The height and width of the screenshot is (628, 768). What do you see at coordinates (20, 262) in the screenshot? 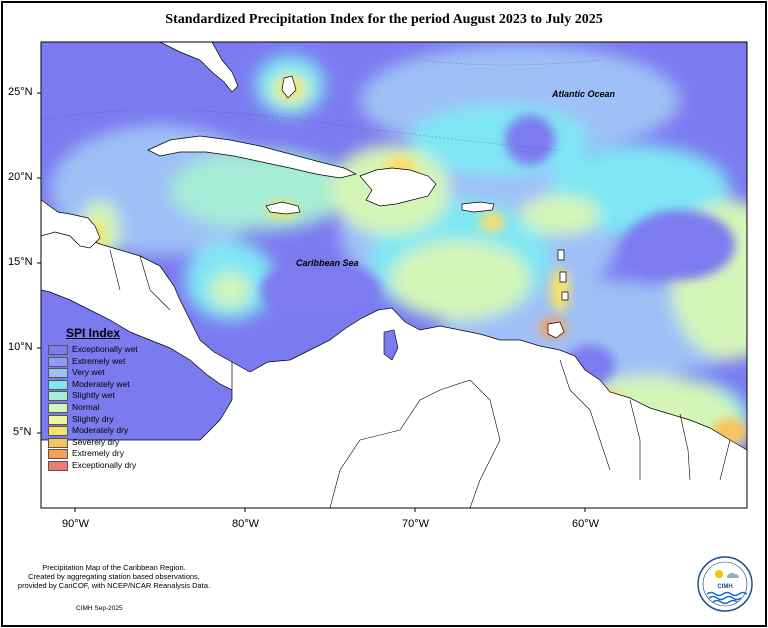
I see `lat-tick-label: 15°N` at bounding box center [20, 262].